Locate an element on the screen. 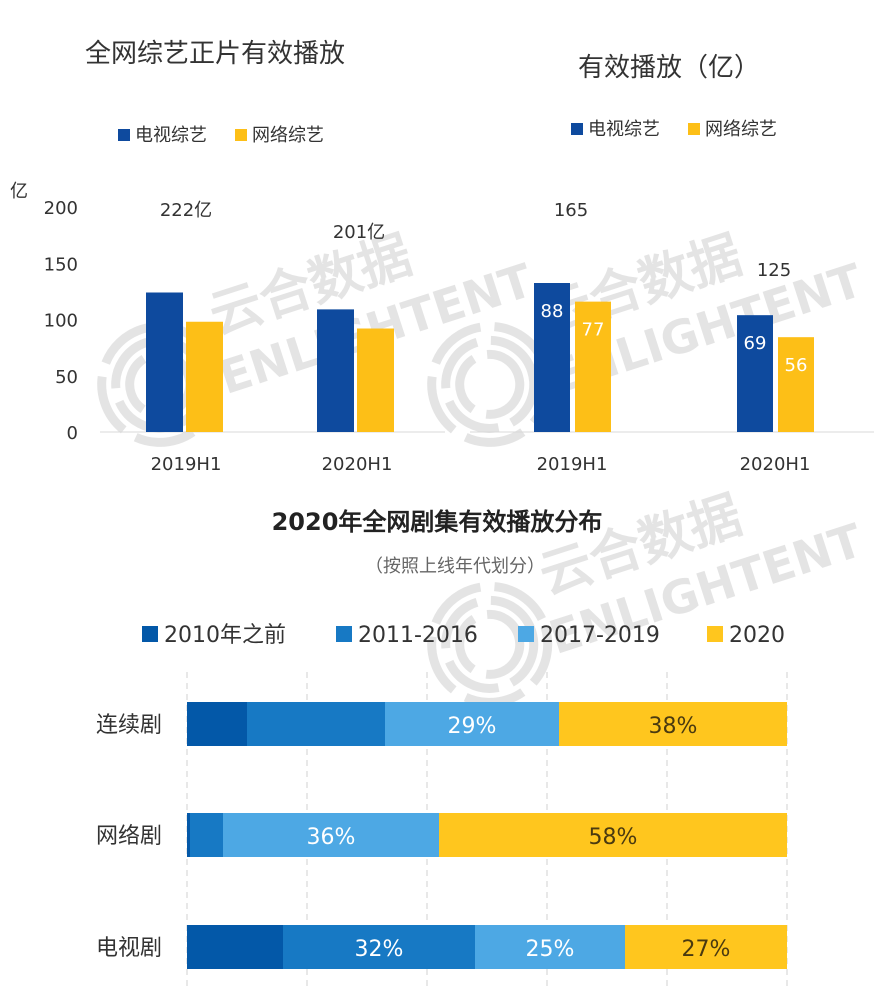 The image size is (874, 987). y-tick-label: 0 is located at coordinates (72, 433).